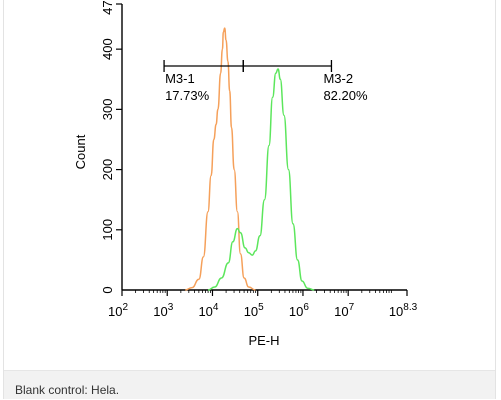 This screenshot has height=400, width=501. I want to click on figure-caption: Blank control: Hela., so click(67, 390).